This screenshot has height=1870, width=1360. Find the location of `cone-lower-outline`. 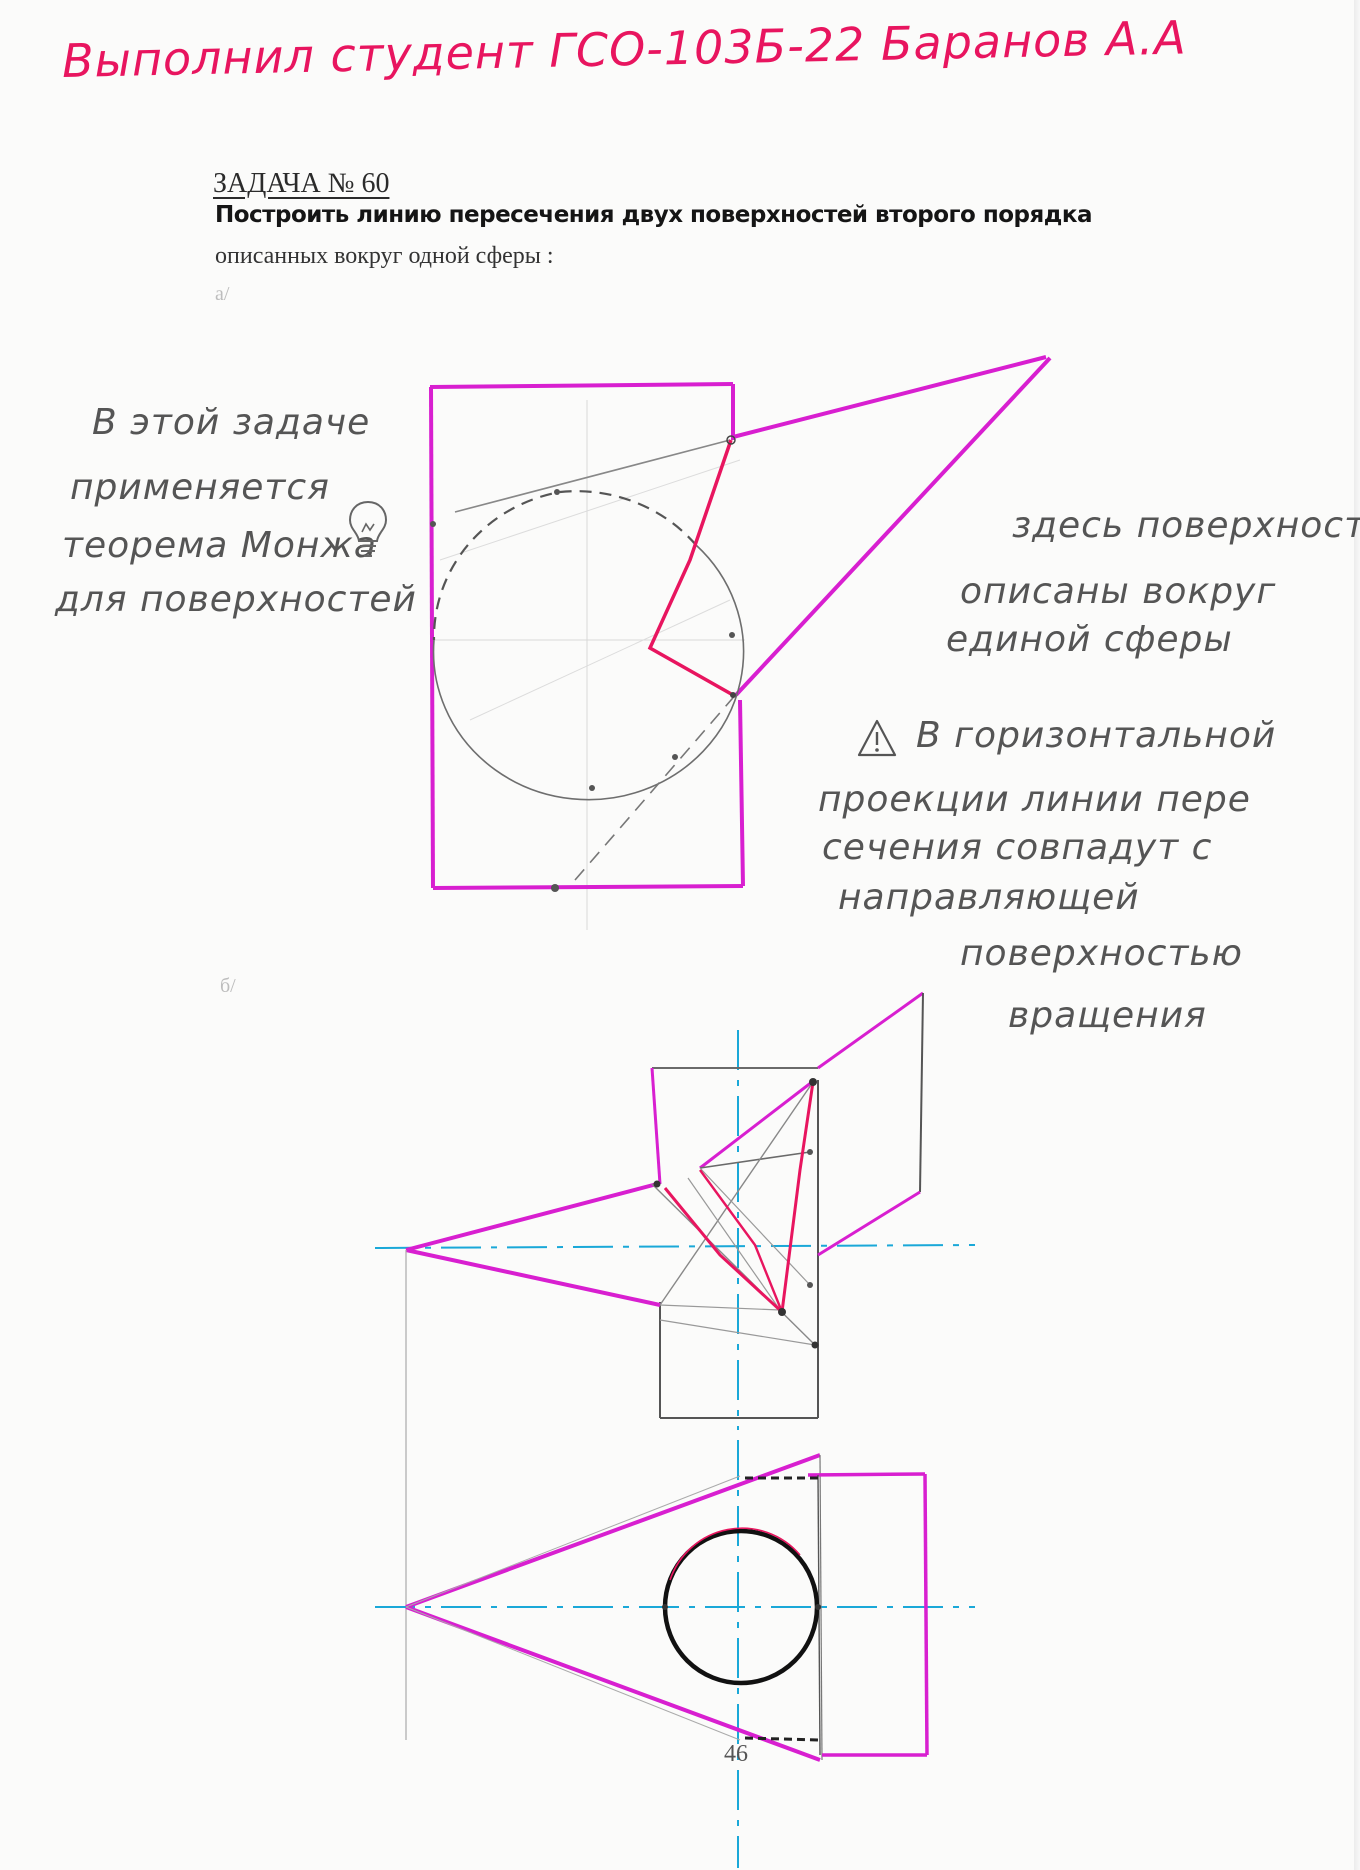

cone-lower-outline is located at coordinates (613, 1683).